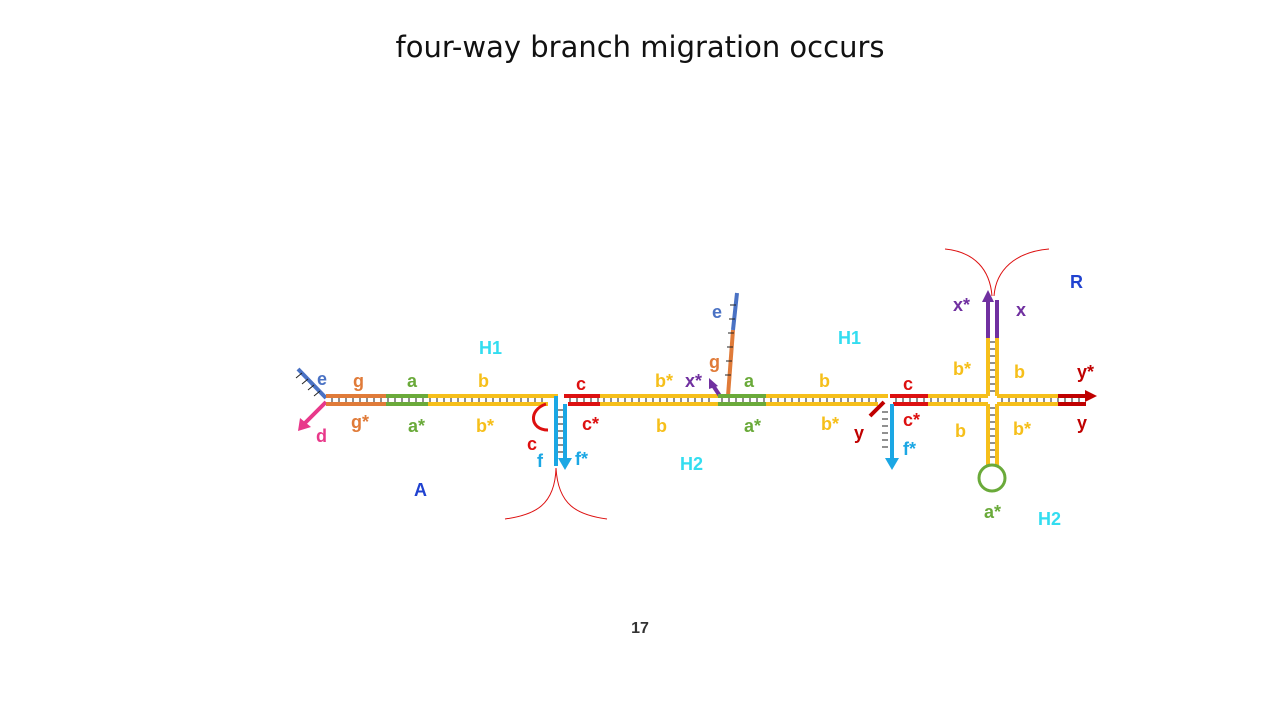  What do you see at coordinates (849, 338) in the screenshot?
I see `complex-label-h1-right: H1` at bounding box center [849, 338].